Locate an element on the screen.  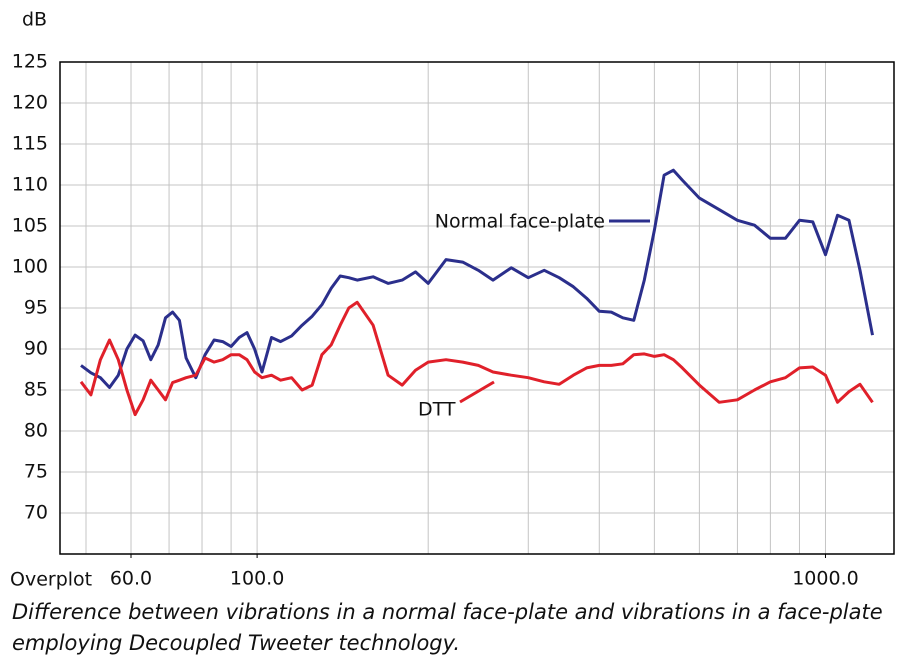
x-tick-label: 1000.0 is located at coordinates (825, 579).